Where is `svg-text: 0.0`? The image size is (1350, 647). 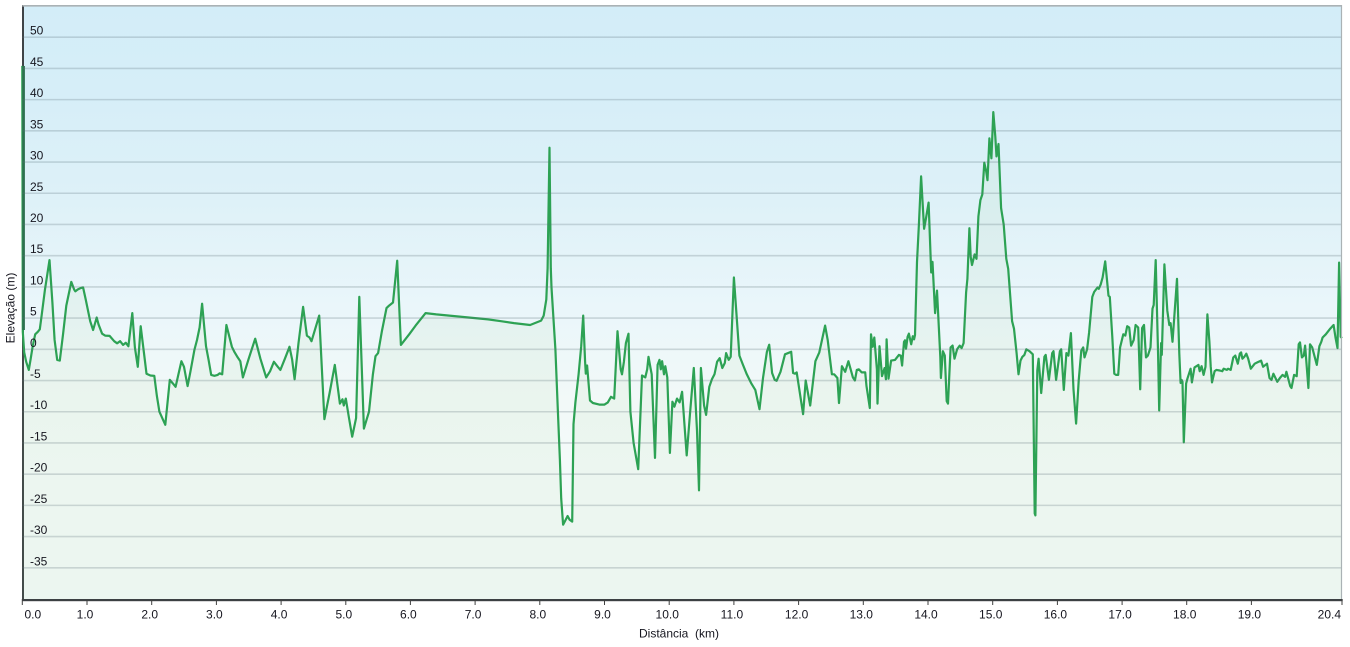
svg-text: 0.0 is located at coordinates (33, 615).